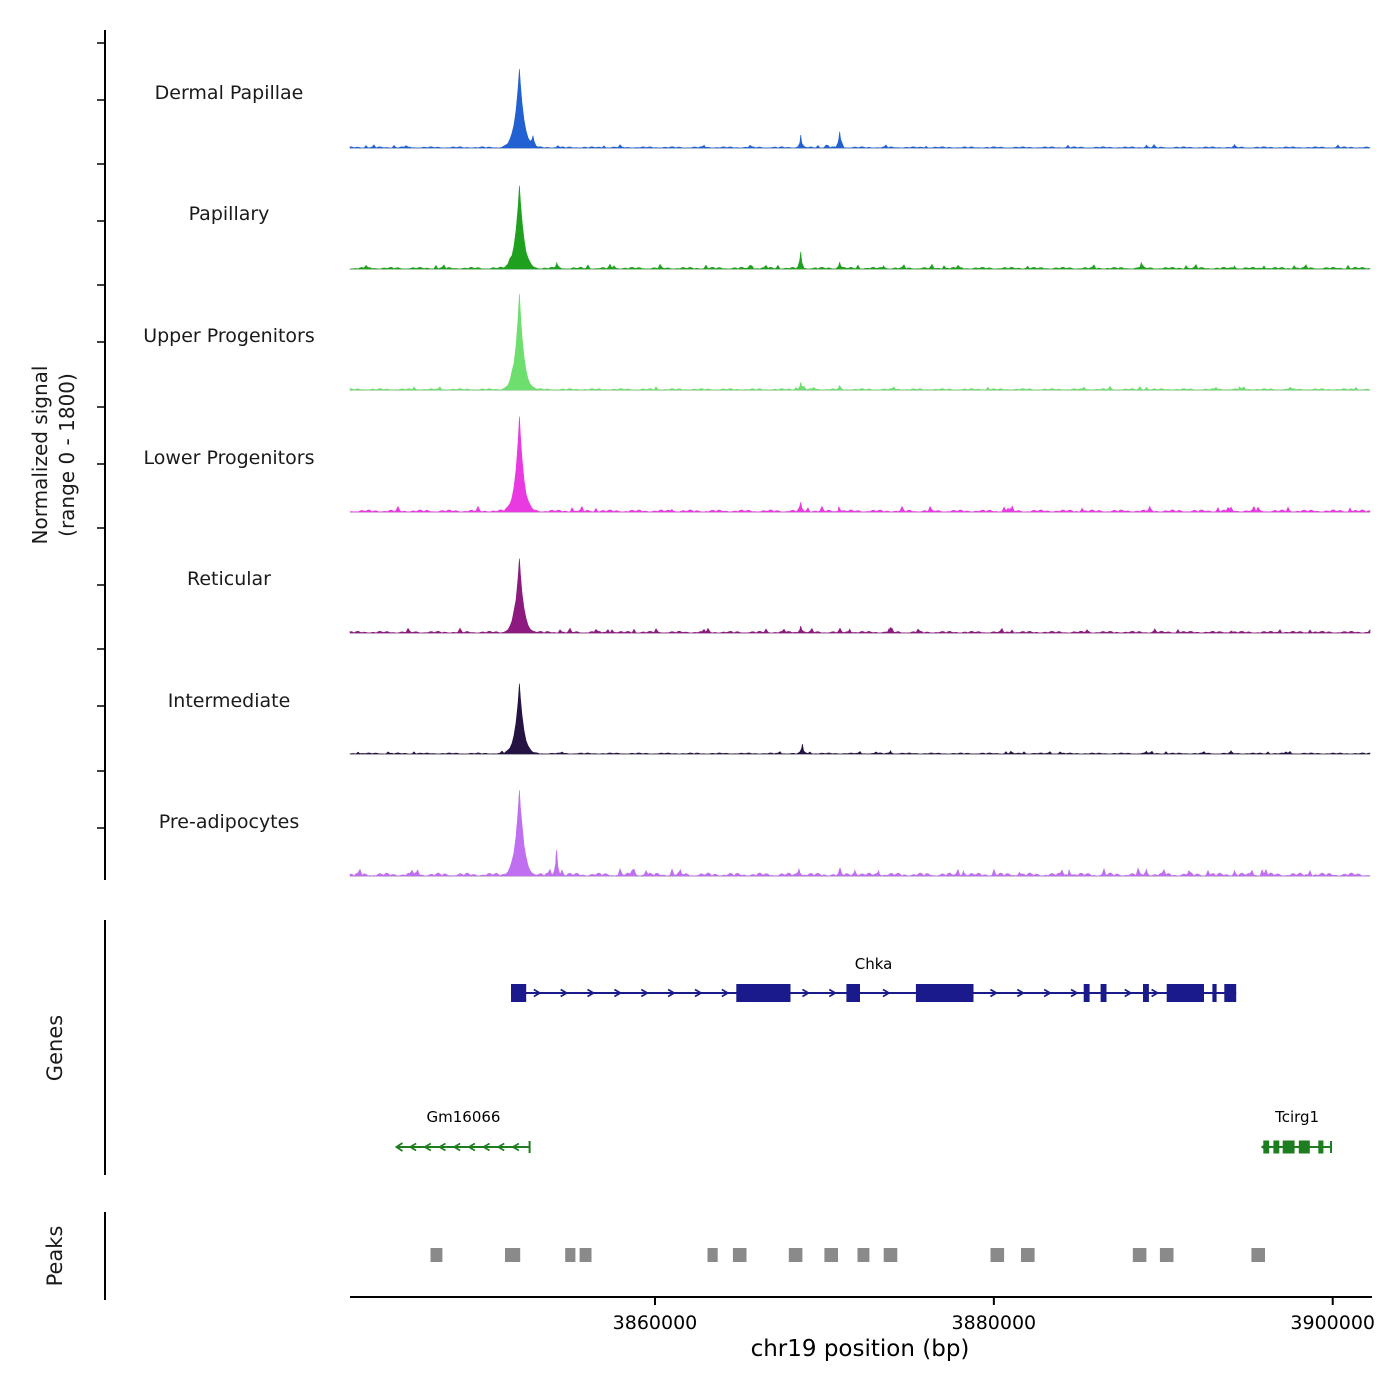 The width and height of the screenshot is (1400, 1400). What do you see at coordinates (860, 1349) in the screenshot?
I see `x-axis-title: chr19 position (bp)` at bounding box center [860, 1349].